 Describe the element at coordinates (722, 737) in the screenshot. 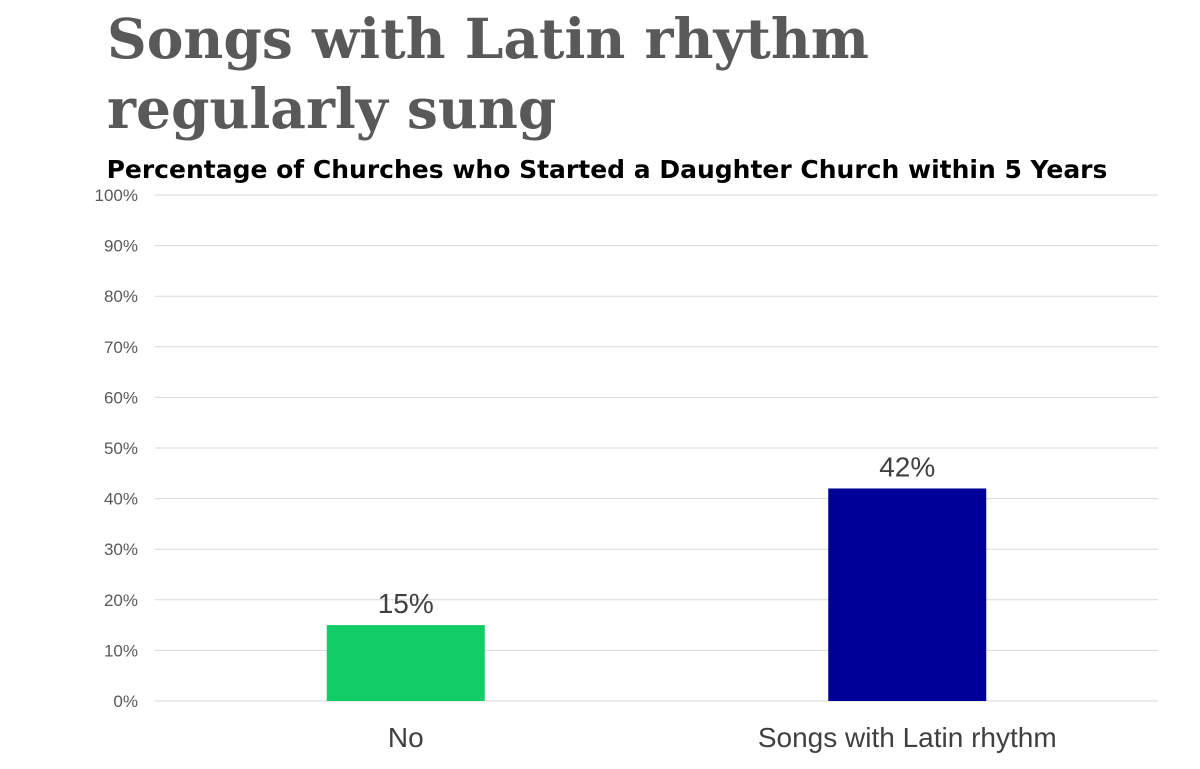

I see `category-labels: No Songs with Latin rhythm` at that location.